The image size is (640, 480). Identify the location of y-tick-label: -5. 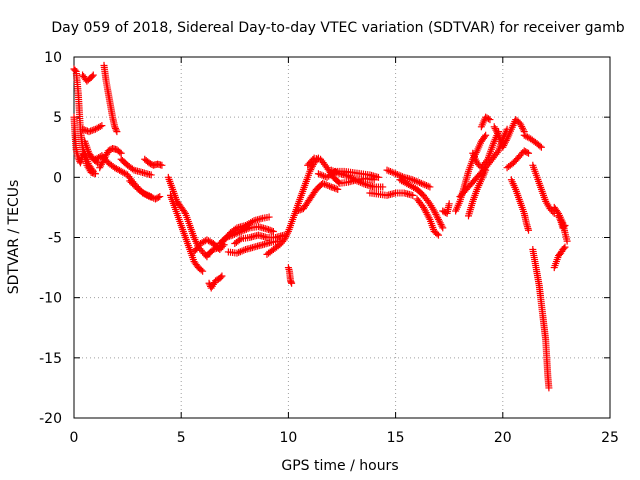
(55, 239).